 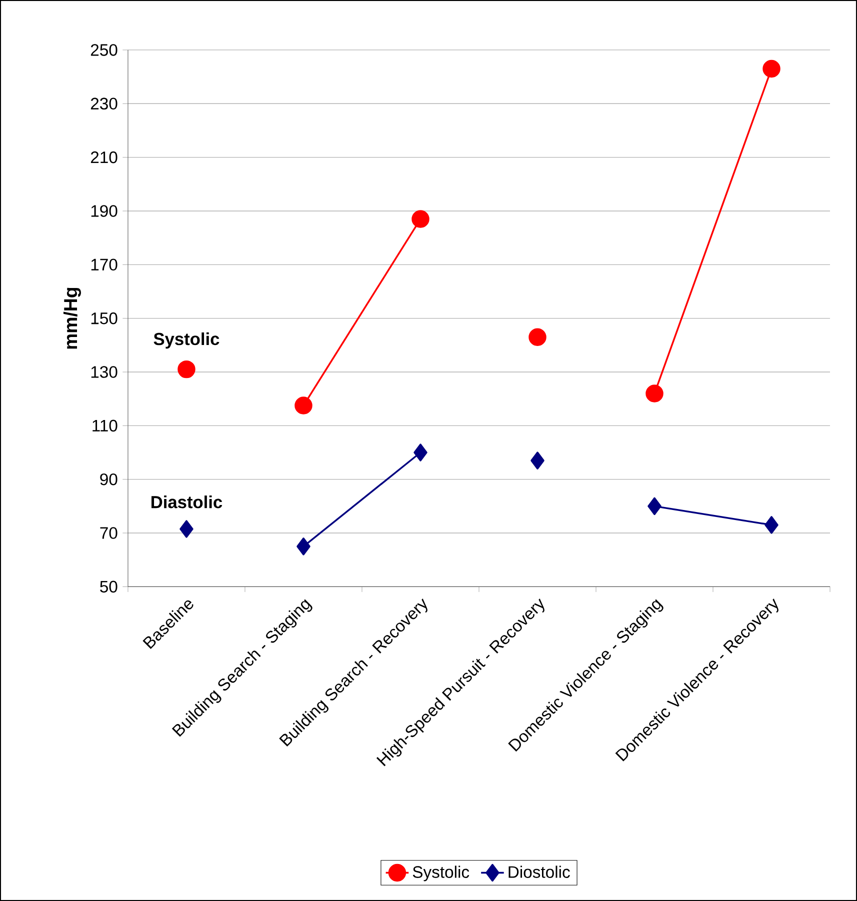 What do you see at coordinates (72, 318) in the screenshot?
I see `y-axis-title: mm/Hg` at bounding box center [72, 318].